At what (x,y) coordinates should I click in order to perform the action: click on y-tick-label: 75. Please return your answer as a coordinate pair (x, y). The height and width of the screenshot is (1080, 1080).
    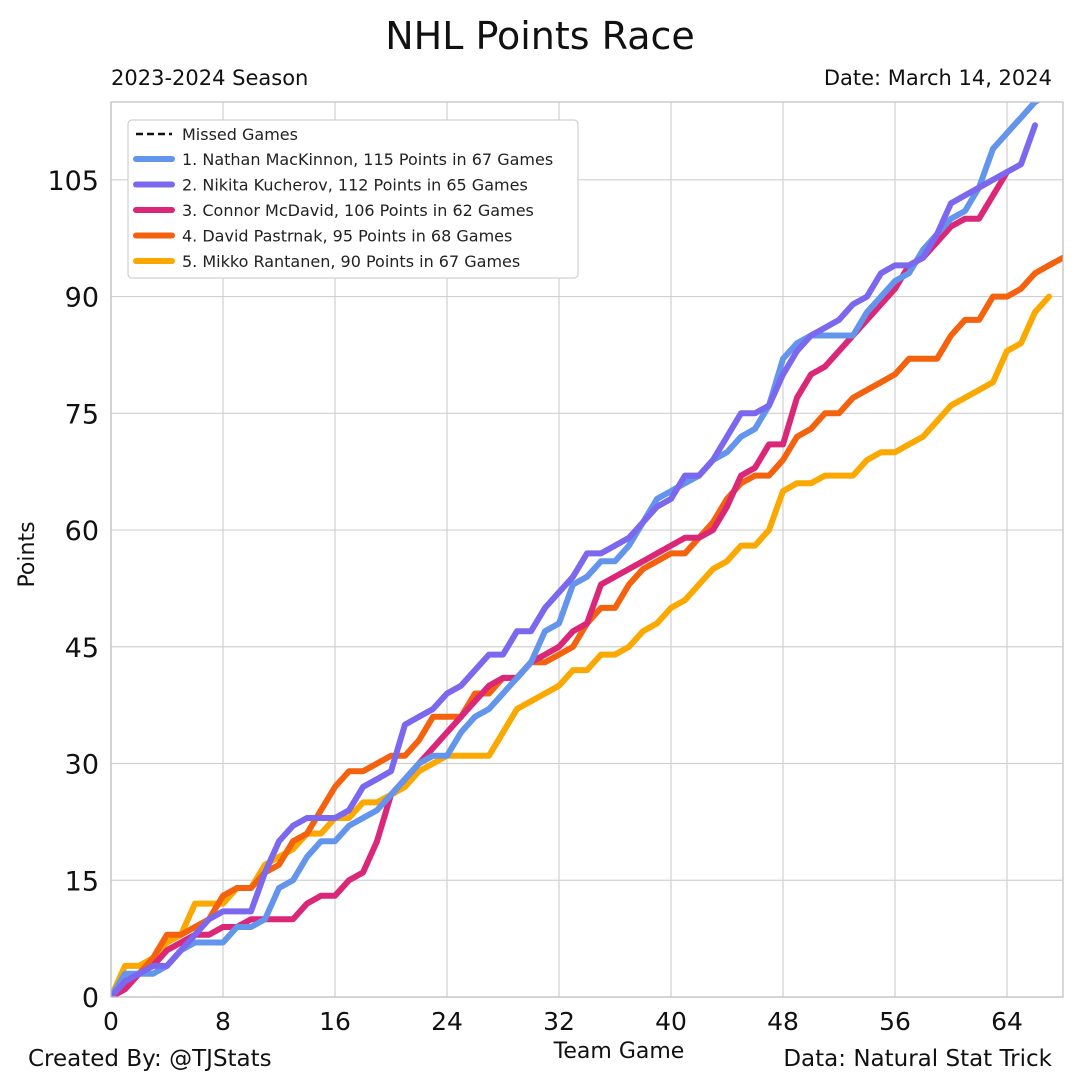
    Looking at the image, I should click on (82, 414).